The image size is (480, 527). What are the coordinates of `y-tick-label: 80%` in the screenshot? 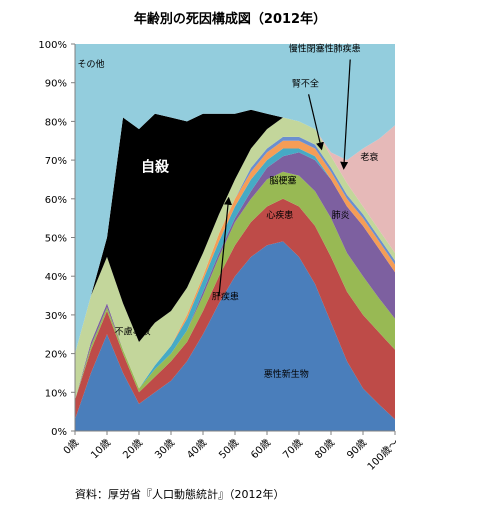 It's located at (56, 122).